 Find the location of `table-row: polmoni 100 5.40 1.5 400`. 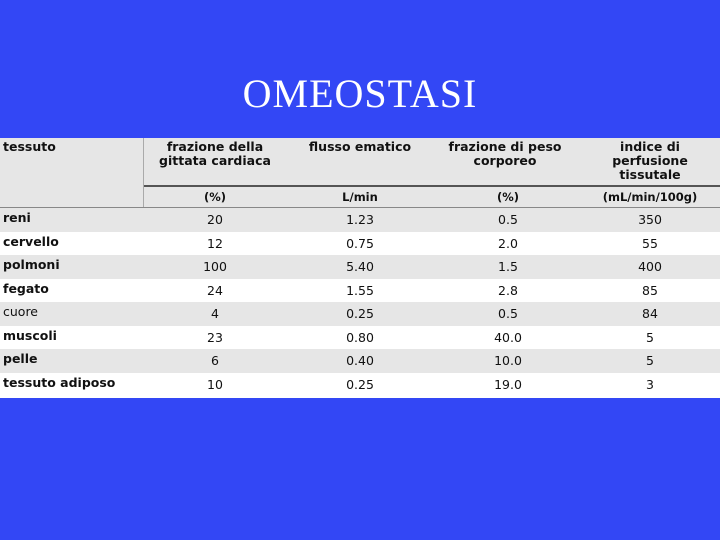

table-row: polmoni 100 5.40 1.5 400 is located at coordinates (360, 267).